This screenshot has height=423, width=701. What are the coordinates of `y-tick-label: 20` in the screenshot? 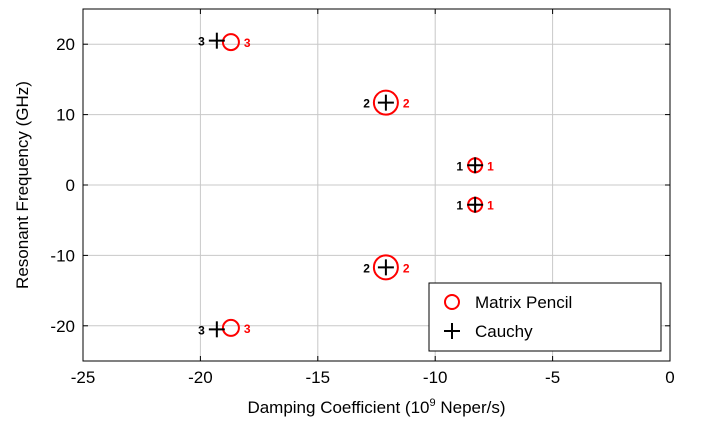 It's located at (65, 44).